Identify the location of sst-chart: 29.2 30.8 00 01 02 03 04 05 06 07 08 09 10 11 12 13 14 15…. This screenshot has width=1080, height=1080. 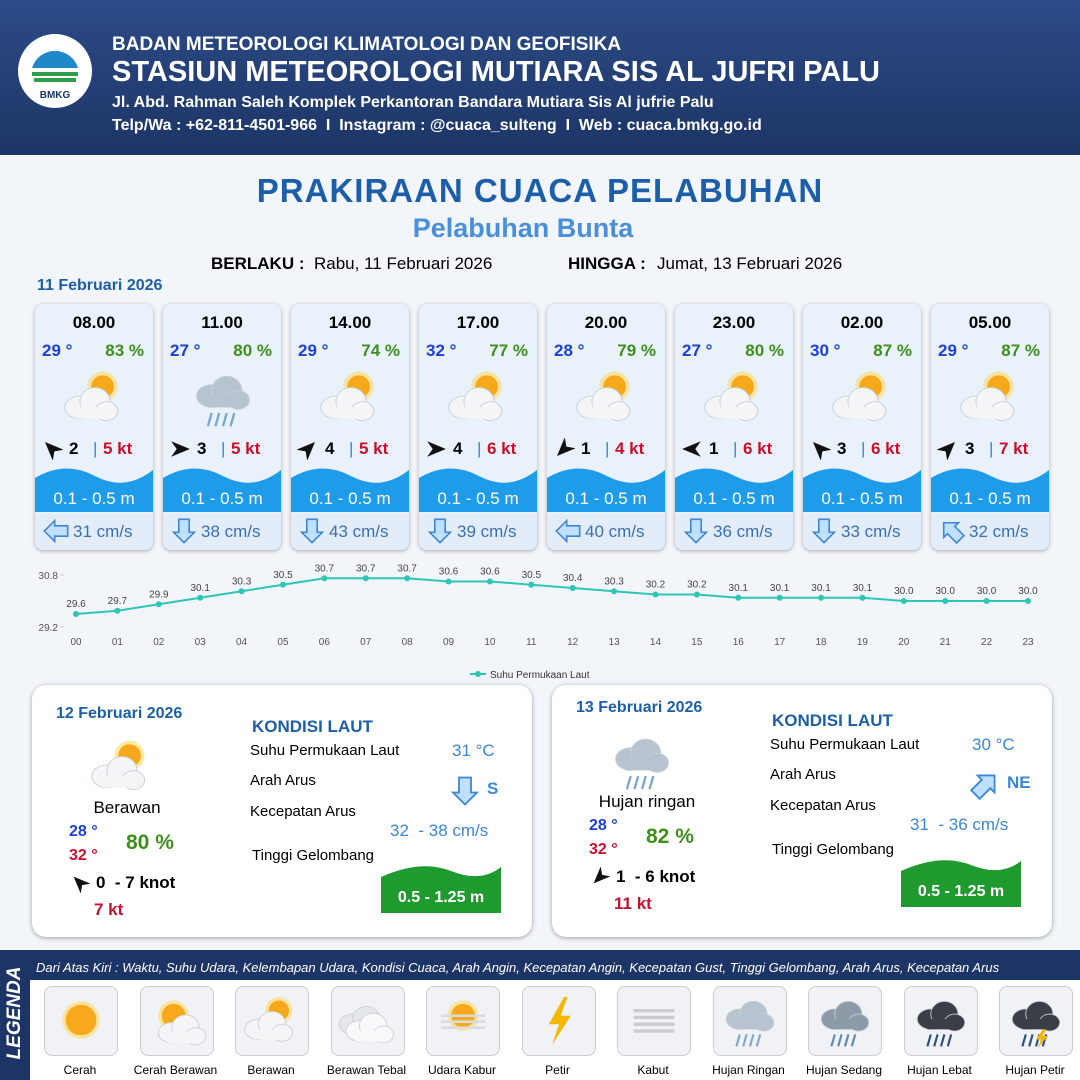
(539, 622).